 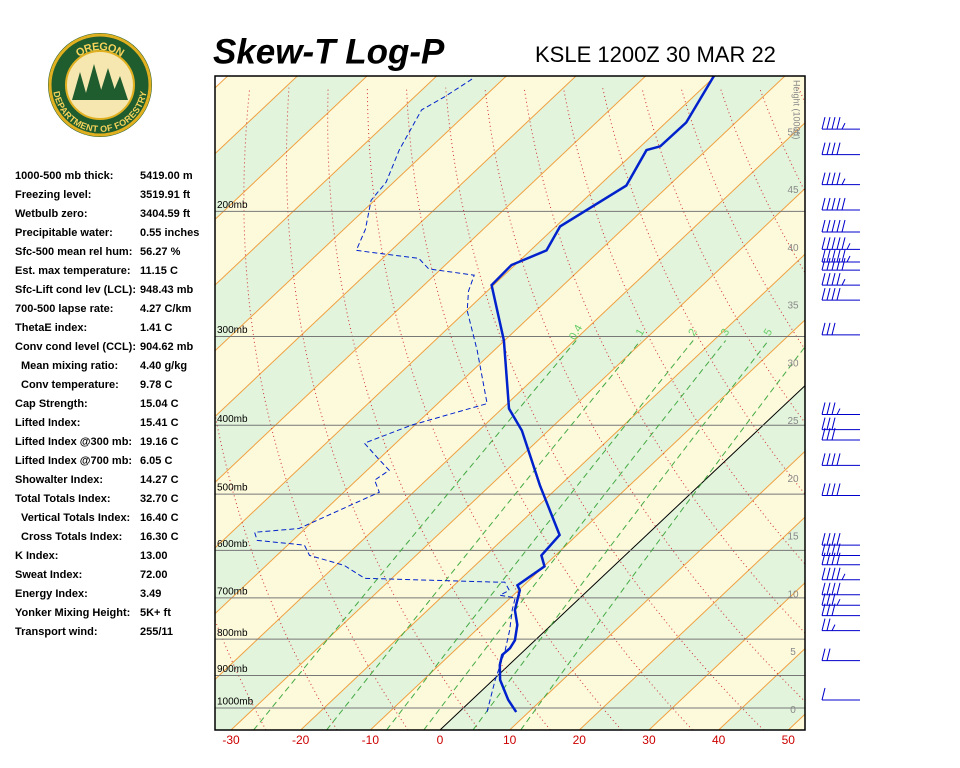 I want to click on y-tick-label: 400mb, so click(x=232, y=419).